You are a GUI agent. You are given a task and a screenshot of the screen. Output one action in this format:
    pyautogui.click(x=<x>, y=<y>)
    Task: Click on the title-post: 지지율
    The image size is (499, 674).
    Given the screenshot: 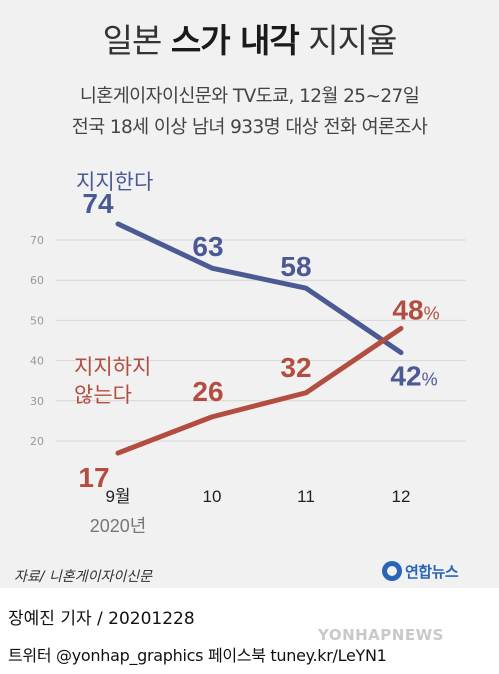 What is the action you would take?
    pyautogui.click(x=347, y=40)
    